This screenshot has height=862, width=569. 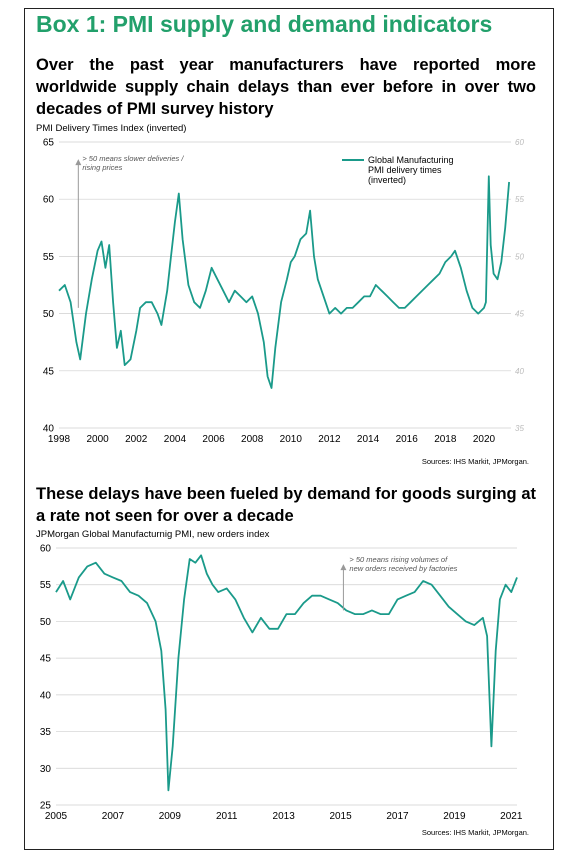 I want to click on right-axis-tick-label: 40, so click(x=519, y=371).